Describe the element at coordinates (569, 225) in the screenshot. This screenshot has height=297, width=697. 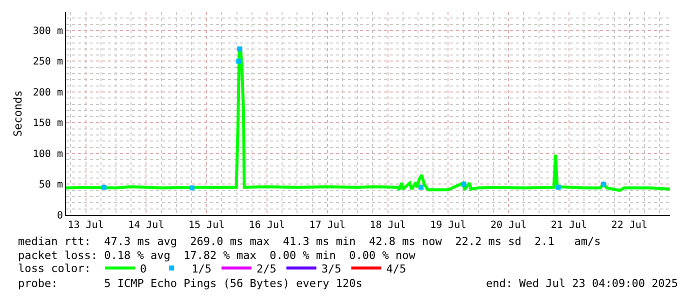
I see `x-tick-label: 21 Jul` at that location.